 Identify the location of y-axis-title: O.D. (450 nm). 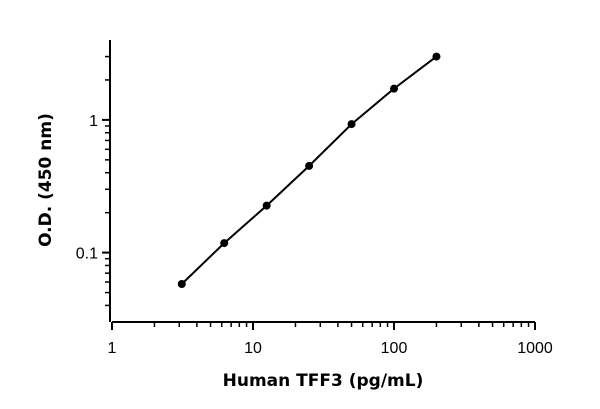
(46, 180).